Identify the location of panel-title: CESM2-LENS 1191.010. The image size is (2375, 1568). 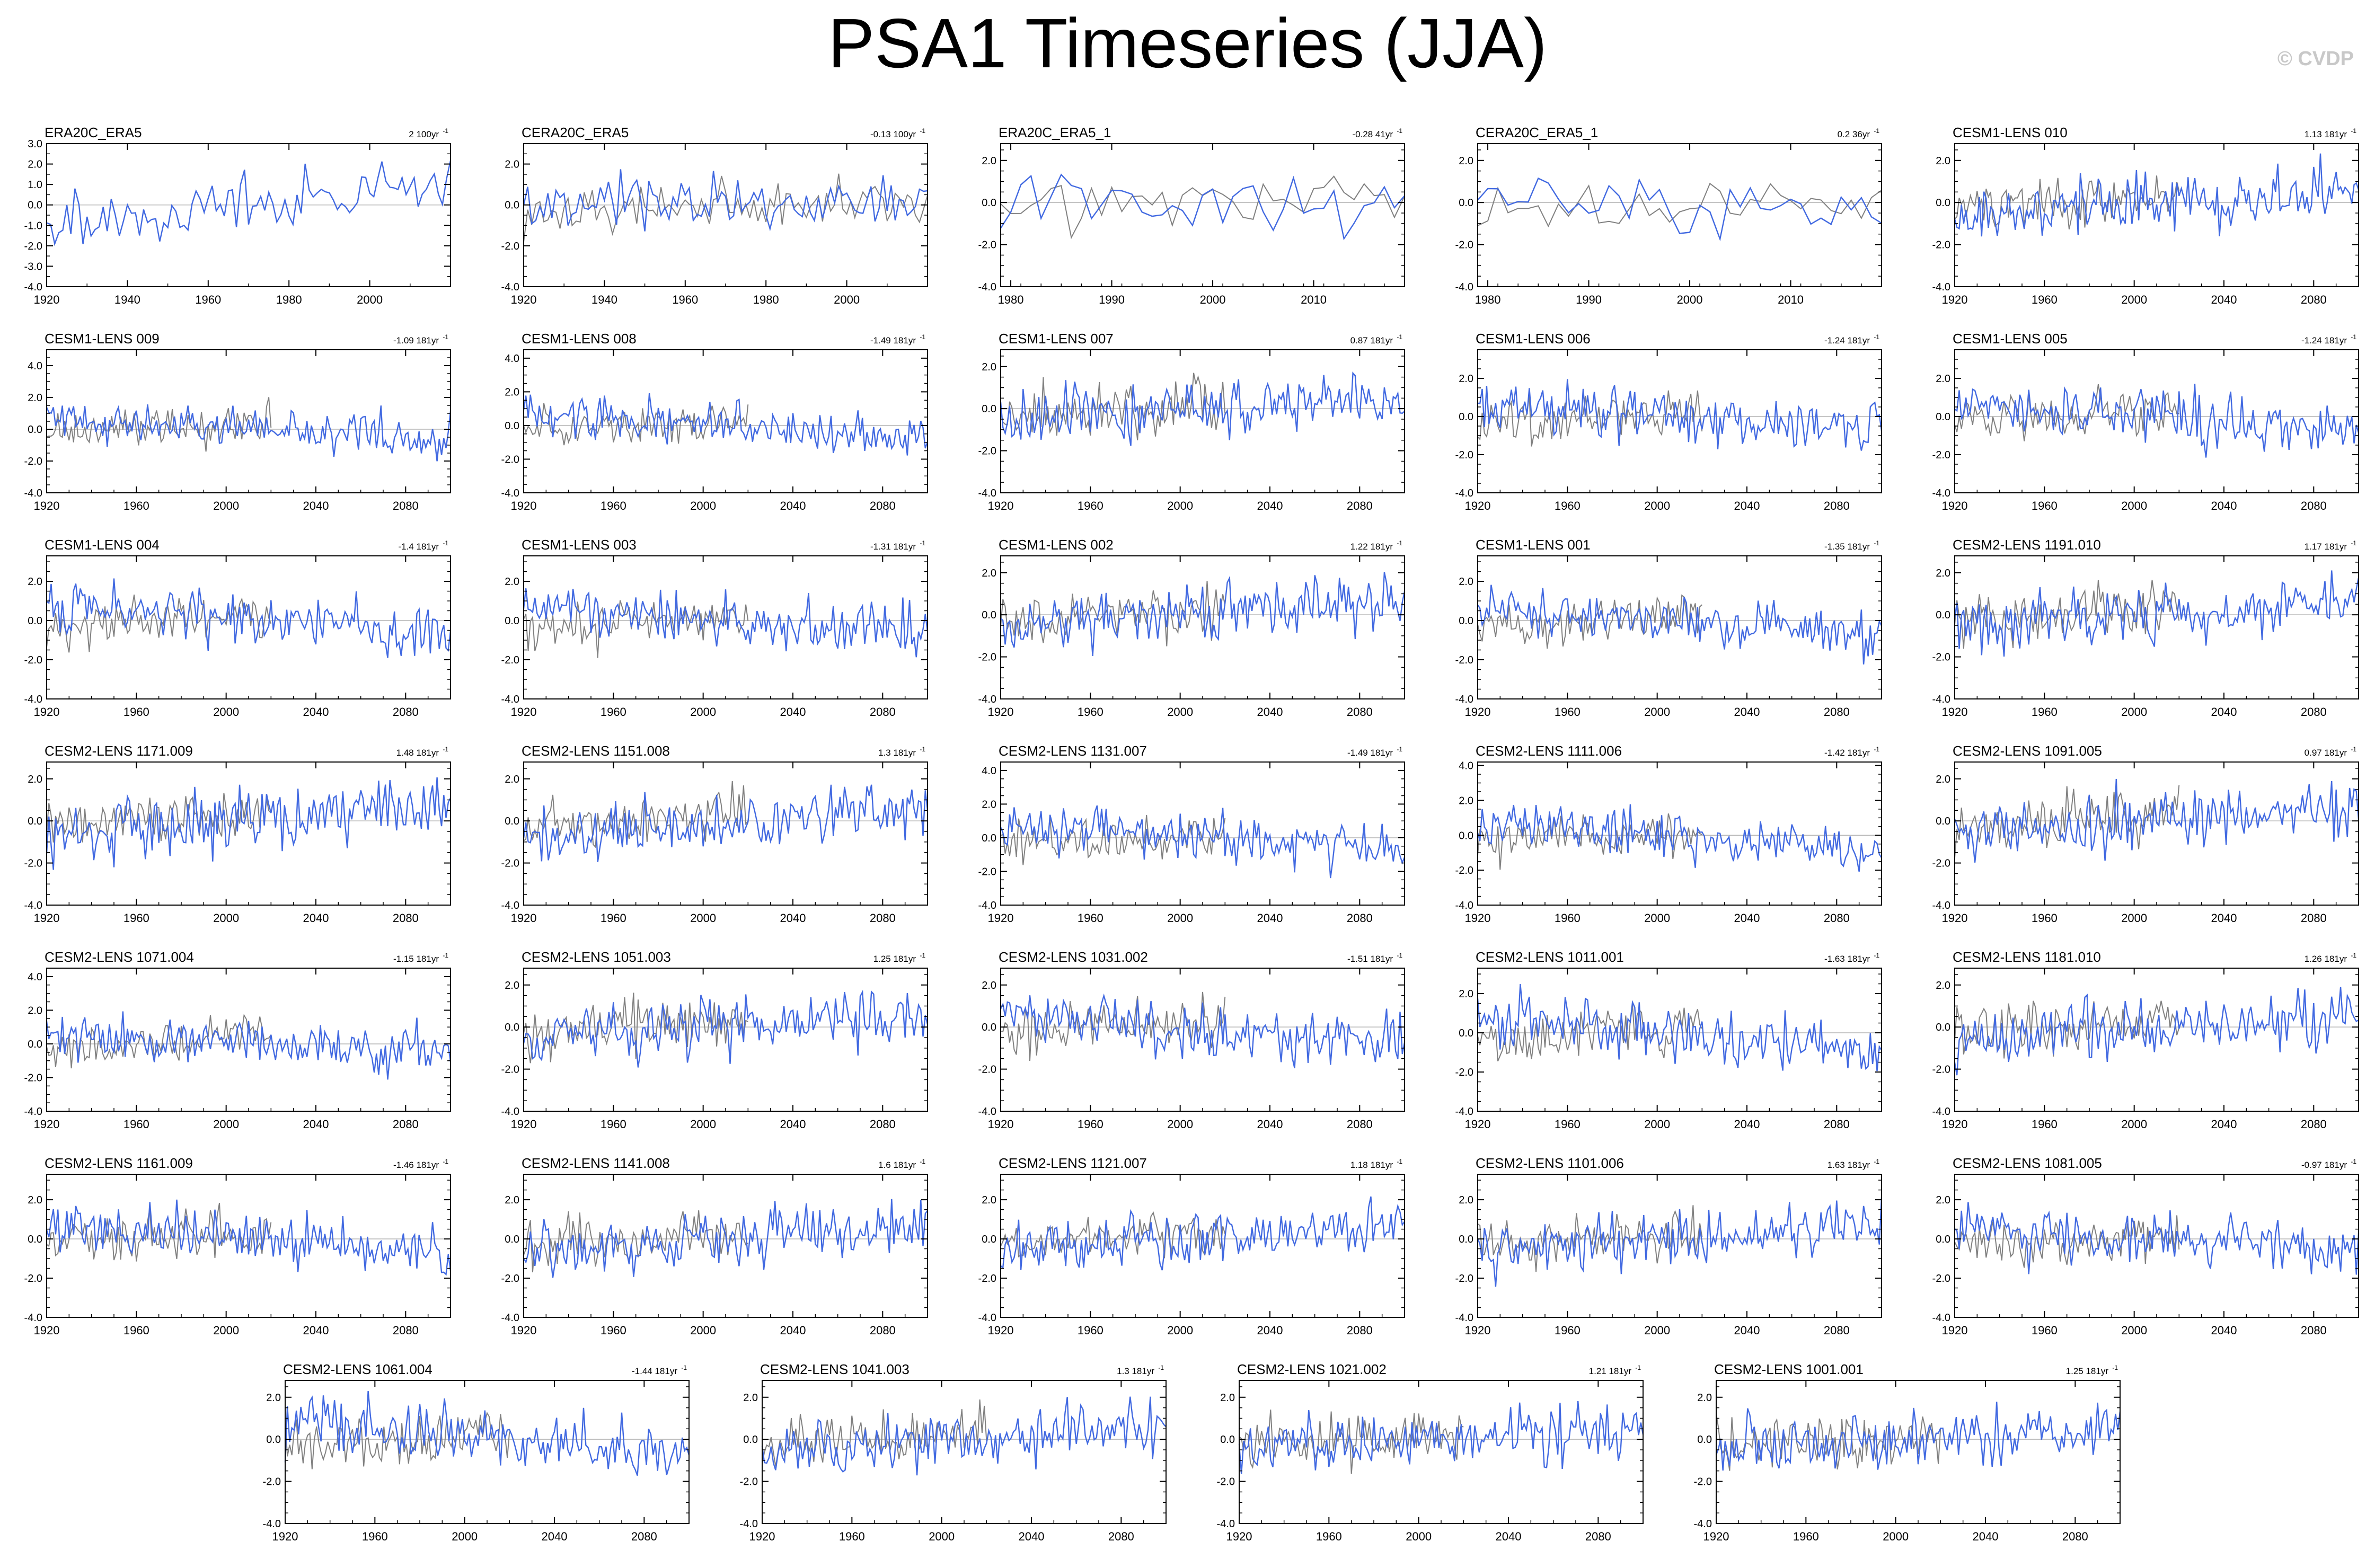
(2027, 545).